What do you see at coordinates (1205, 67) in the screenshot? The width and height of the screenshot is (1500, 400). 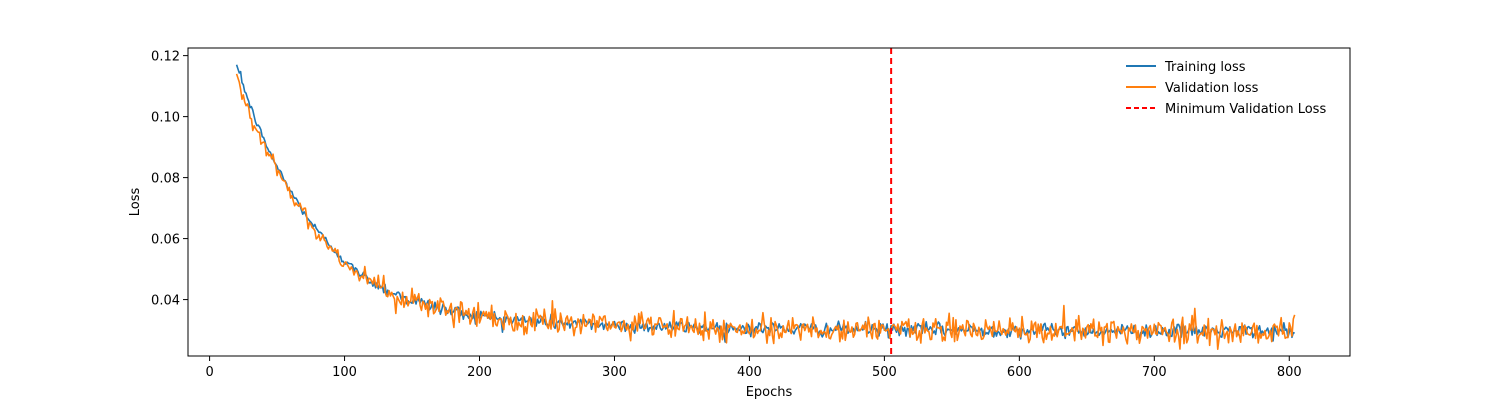 I see `legend-label-training: Training loss` at bounding box center [1205, 67].